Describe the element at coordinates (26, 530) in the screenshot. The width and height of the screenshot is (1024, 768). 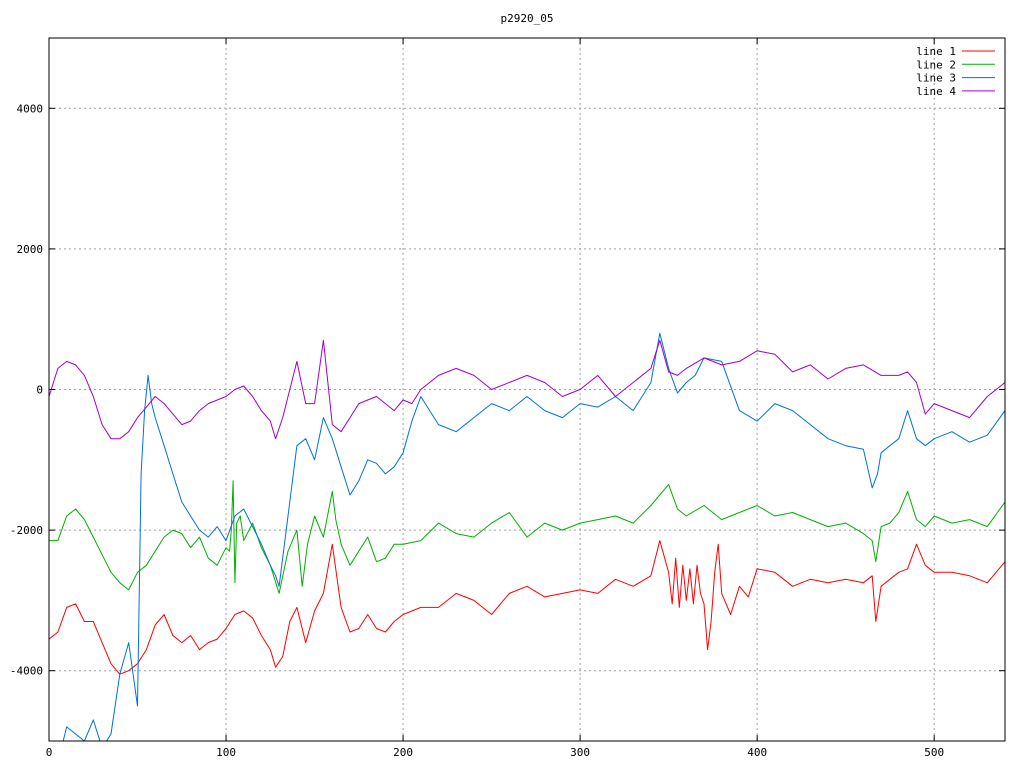
I see `y-tick-label: -2000` at that location.